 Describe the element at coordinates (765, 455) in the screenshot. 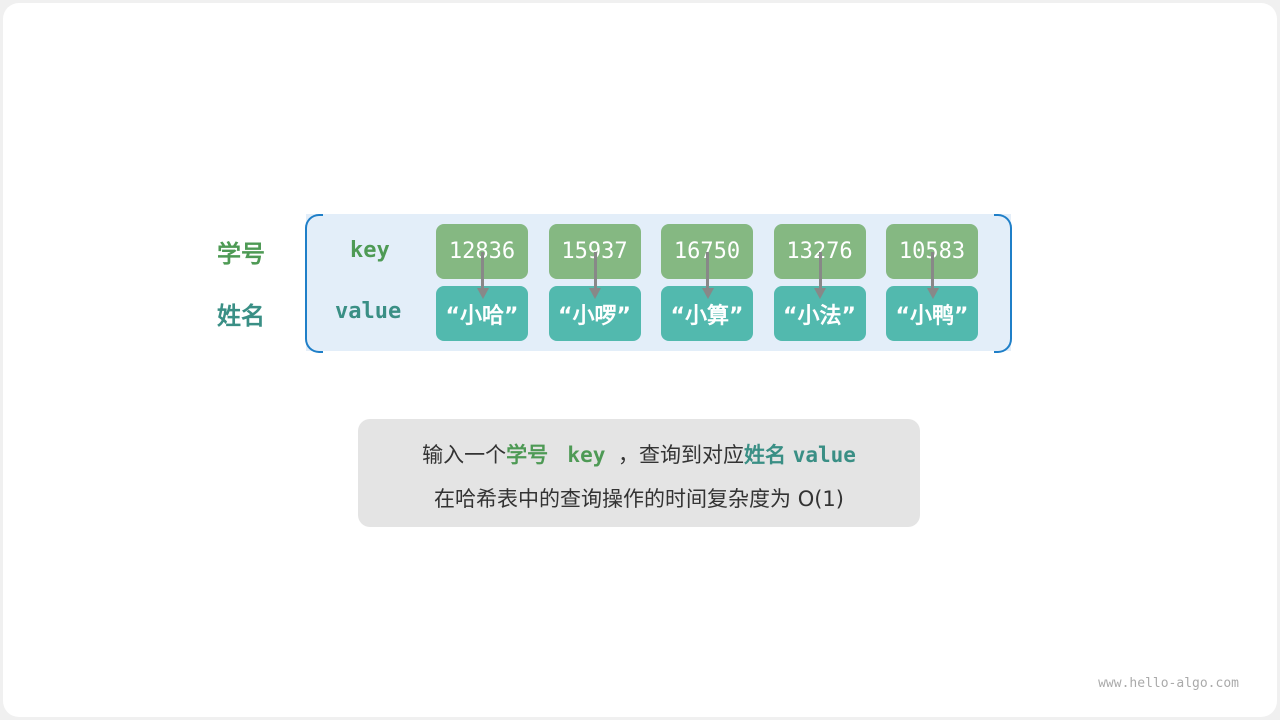

I see `caption-name: 姓名` at that location.